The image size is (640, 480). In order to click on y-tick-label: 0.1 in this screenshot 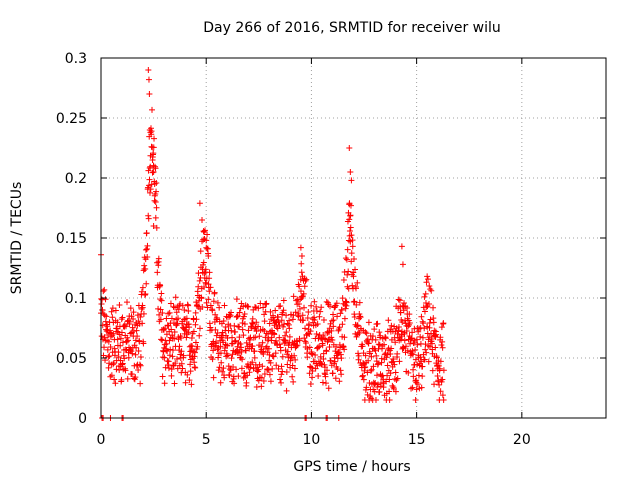, I will do `click(76, 299)`.